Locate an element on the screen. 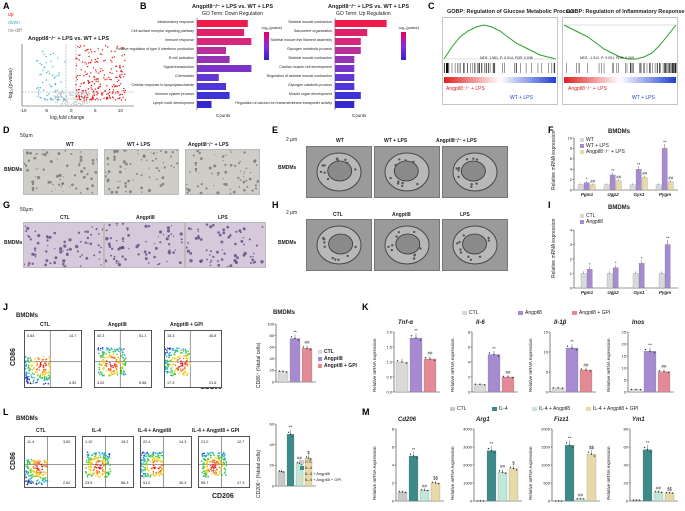  significance-mark: ** is located at coordinates (492, 443).